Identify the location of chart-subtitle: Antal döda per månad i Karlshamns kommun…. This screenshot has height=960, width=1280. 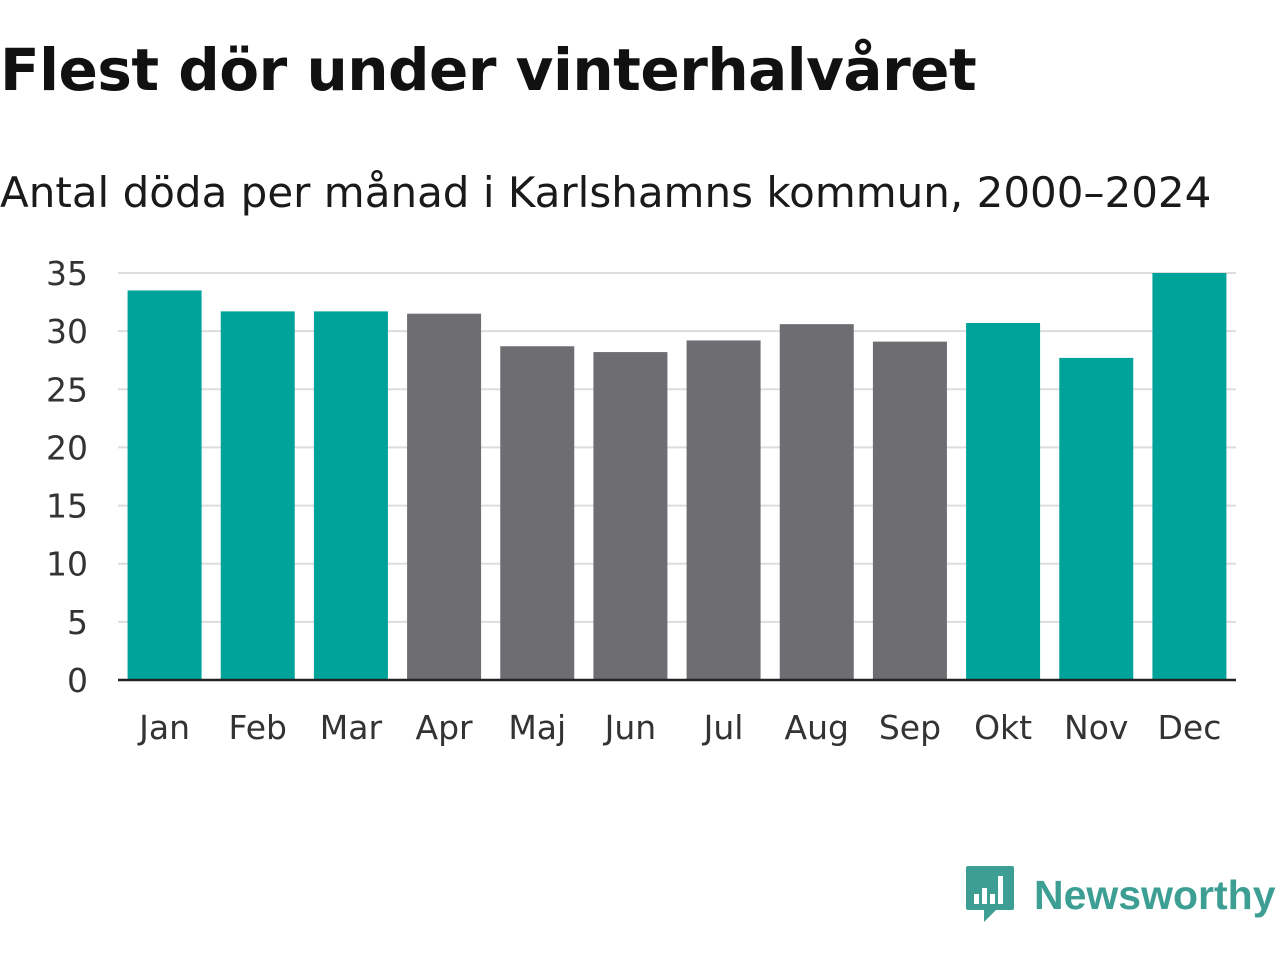
(606, 192).